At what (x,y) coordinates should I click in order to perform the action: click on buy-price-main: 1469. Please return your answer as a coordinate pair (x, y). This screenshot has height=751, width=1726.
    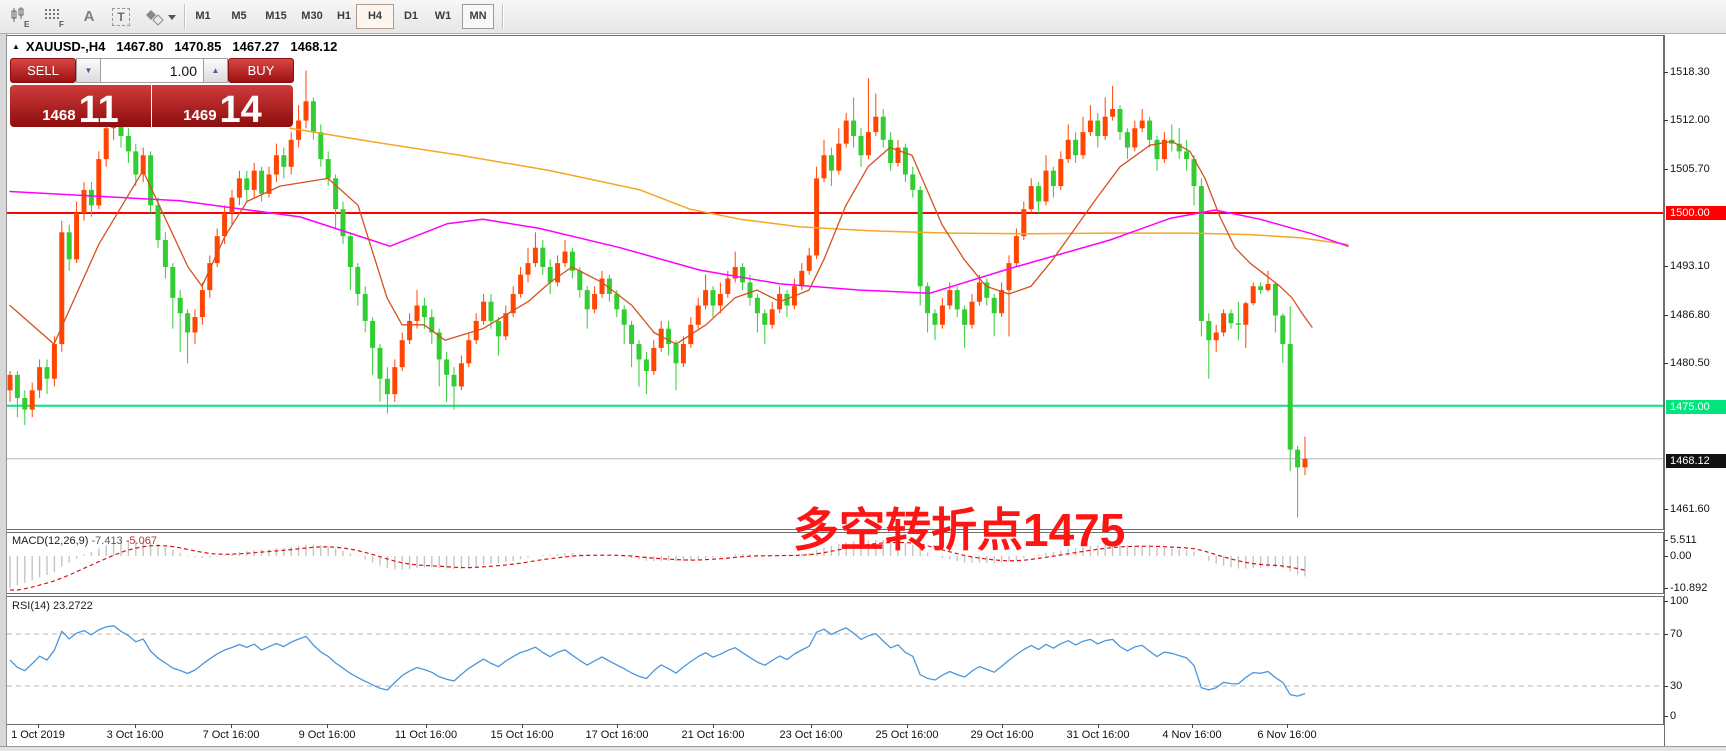
    Looking at the image, I should click on (200, 115).